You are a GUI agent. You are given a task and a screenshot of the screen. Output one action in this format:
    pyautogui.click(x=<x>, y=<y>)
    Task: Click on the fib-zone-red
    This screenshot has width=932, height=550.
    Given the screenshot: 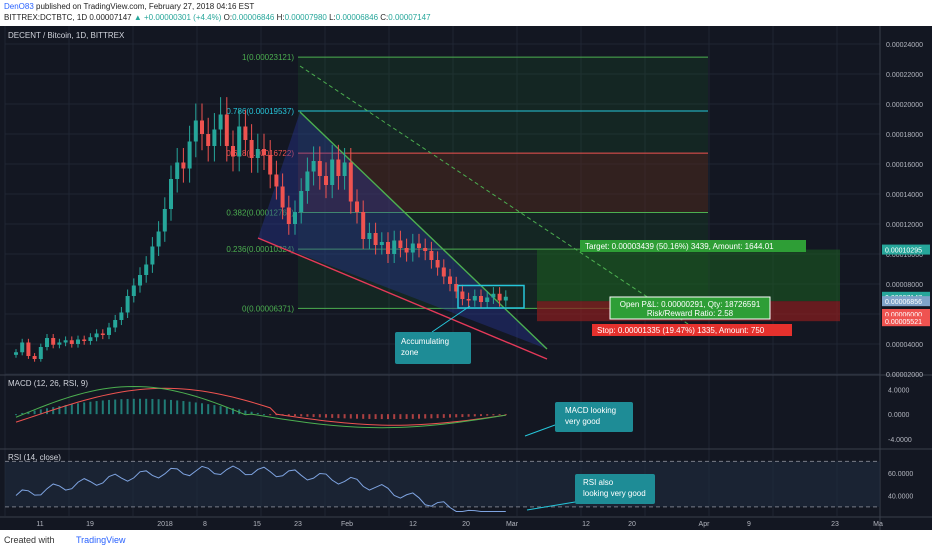 What is the action you would take?
    pyautogui.click(x=503, y=183)
    